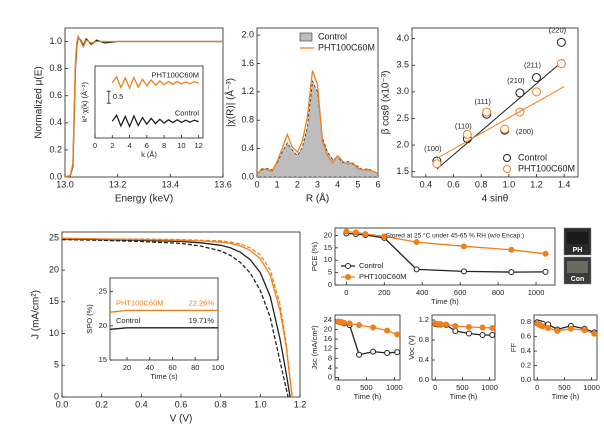 The width and height of the screenshot is (604, 429). What do you see at coordinates (223, 184) in the screenshot?
I see `x-tick-label: 13.6` at bounding box center [223, 184].